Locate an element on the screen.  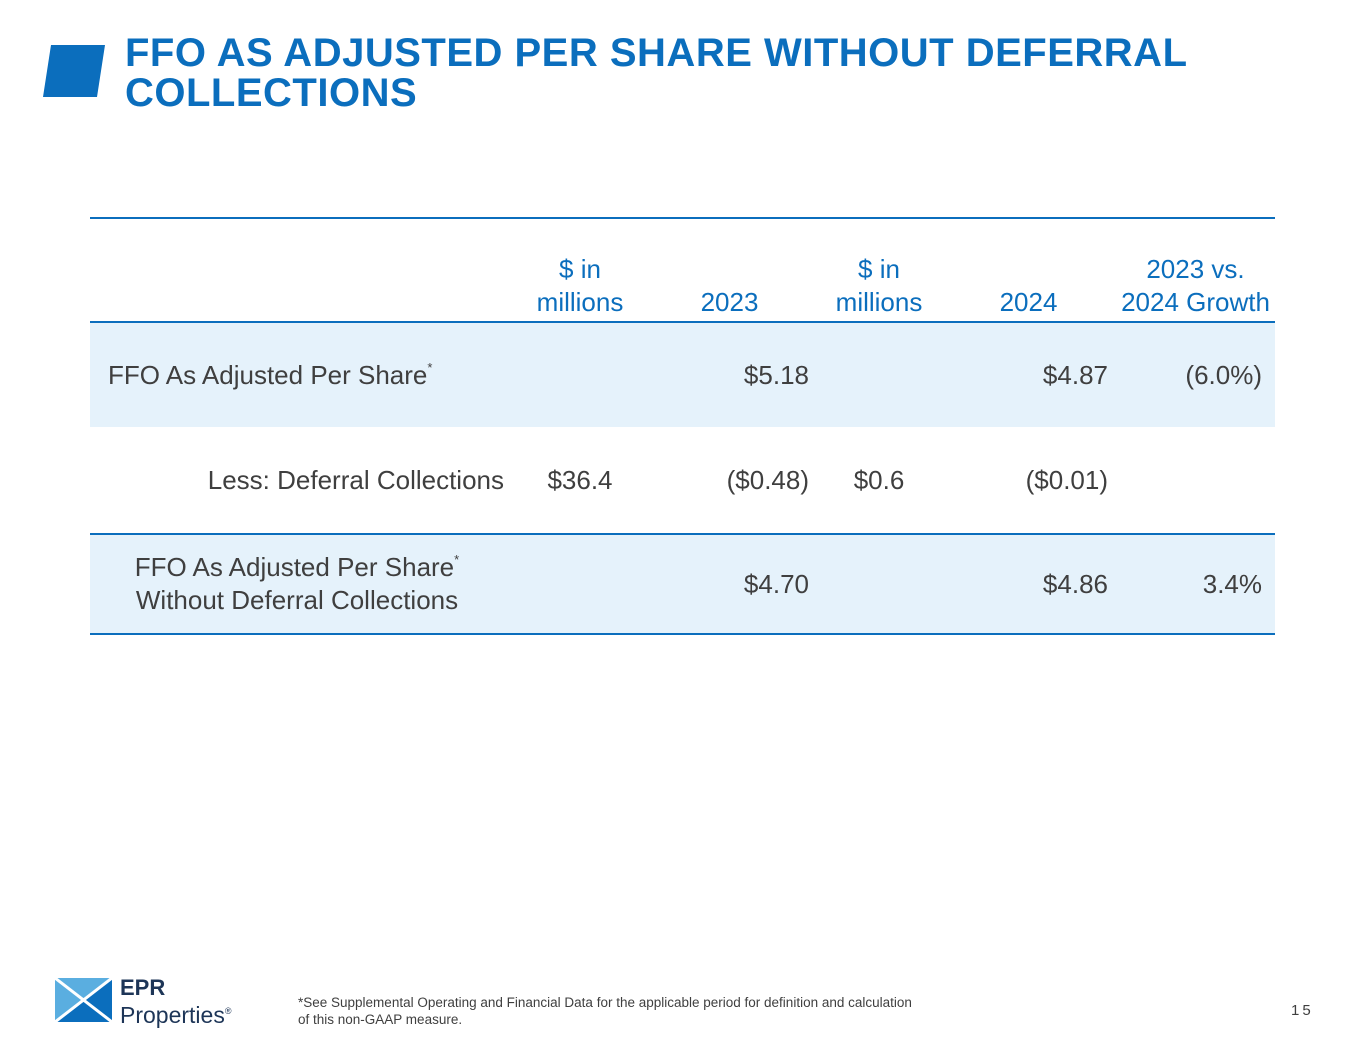
cell-value-2023: ($0.48) is located at coordinates (767, 479).